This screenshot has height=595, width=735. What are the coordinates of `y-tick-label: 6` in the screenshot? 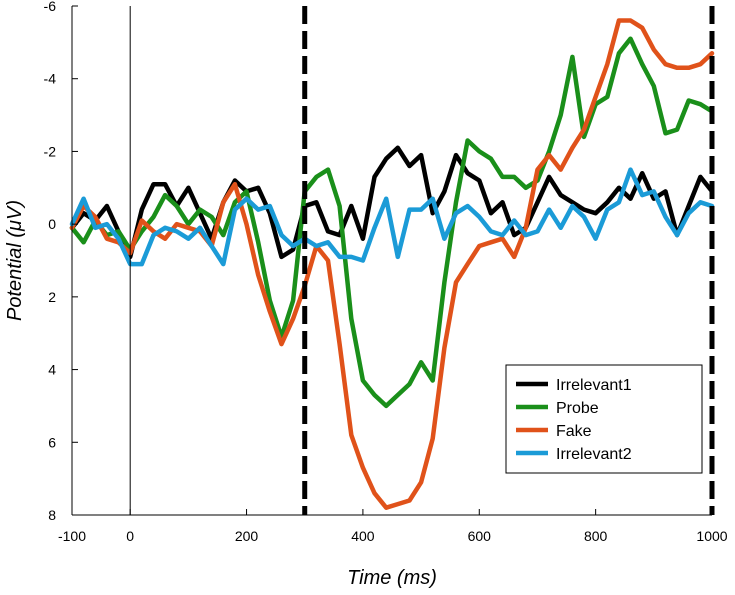 It's located at (52, 442).